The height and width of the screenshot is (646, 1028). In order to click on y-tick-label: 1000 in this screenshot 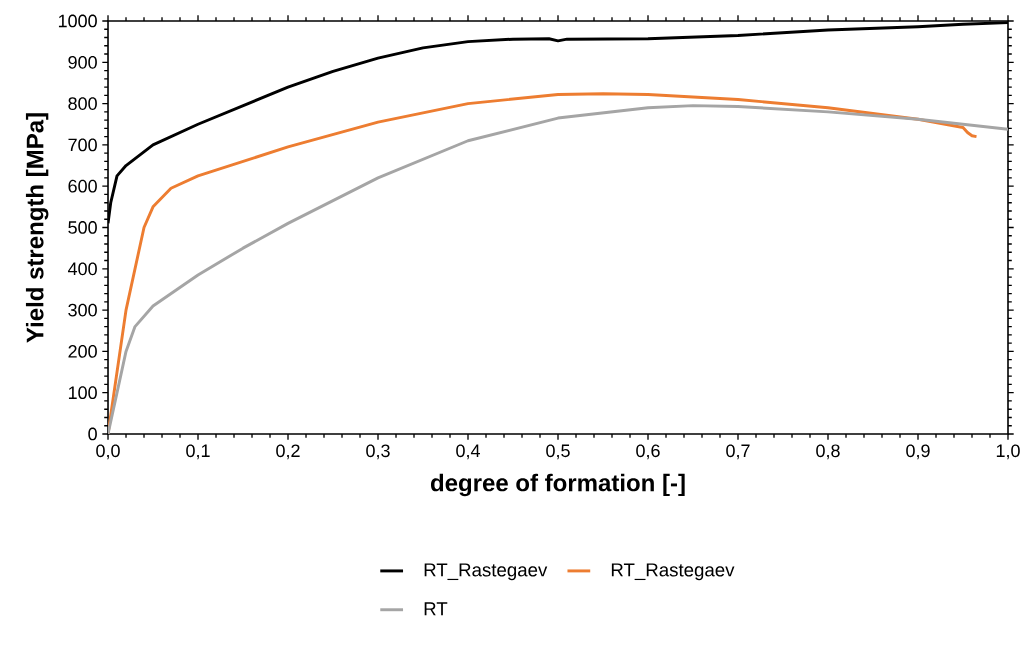, I will do `click(77, 21)`.